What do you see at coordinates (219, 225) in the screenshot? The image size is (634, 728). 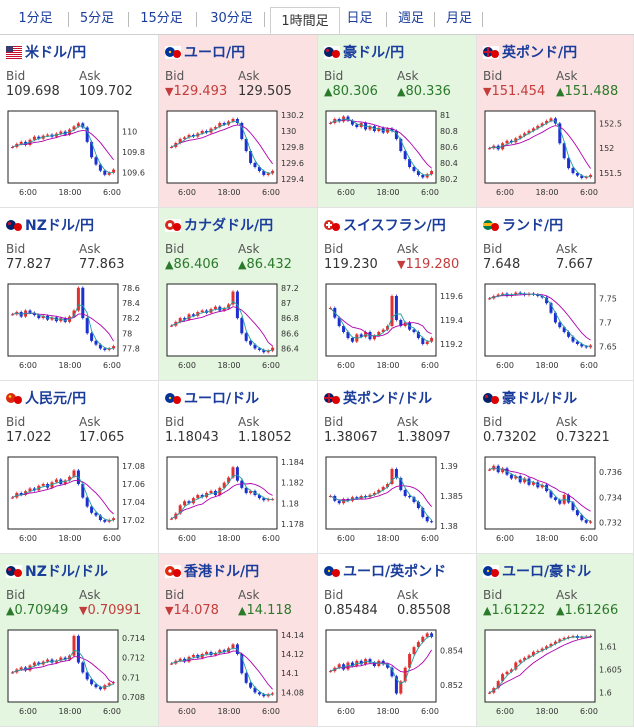 I see `pair-title-link: カナダドル/円` at bounding box center [219, 225].